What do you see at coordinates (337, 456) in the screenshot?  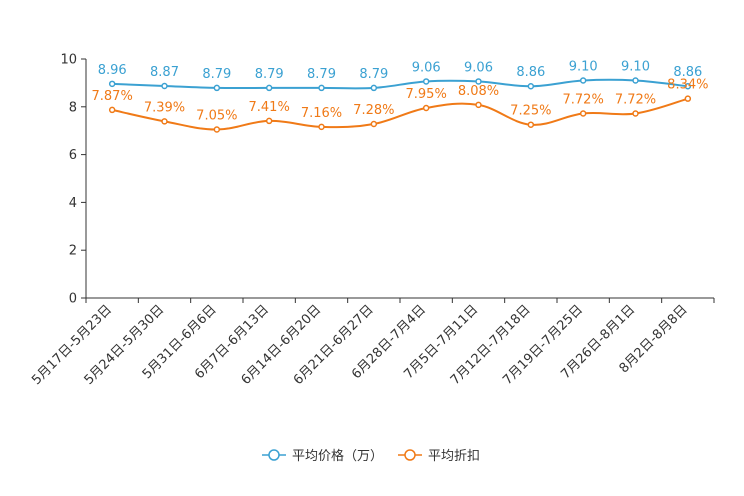 I see `legend-label: 平均价格（万）` at bounding box center [337, 456].